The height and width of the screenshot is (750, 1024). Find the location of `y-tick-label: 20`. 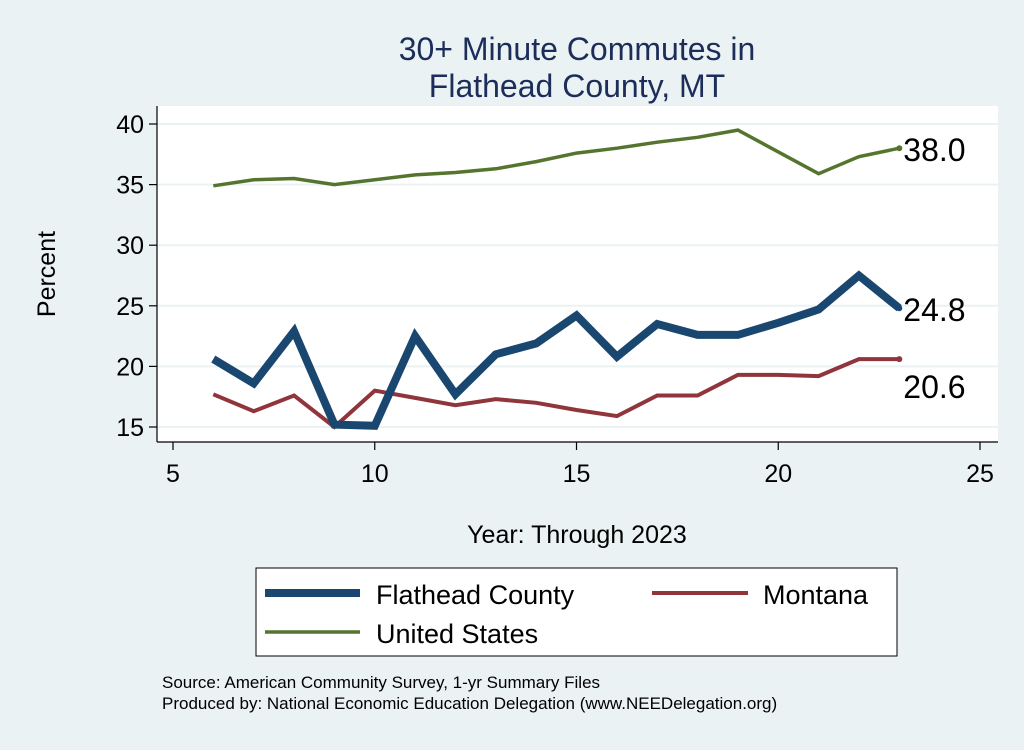

y-tick-label: 20 is located at coordinates (130, 367).